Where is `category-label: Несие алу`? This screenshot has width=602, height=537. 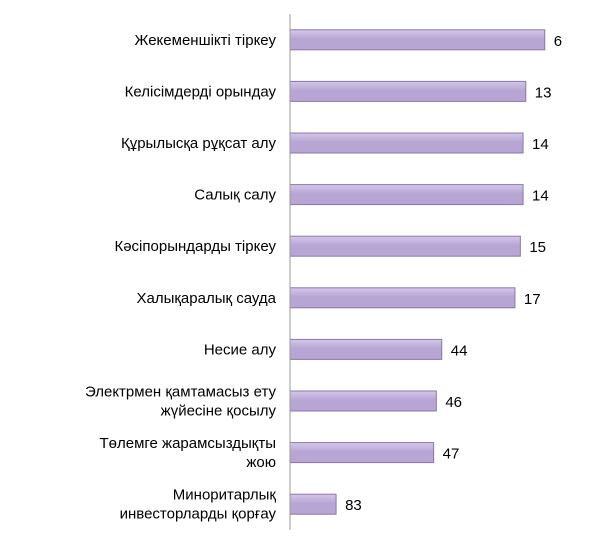
category-label: Несие алу is located at coordinates (240, 349).